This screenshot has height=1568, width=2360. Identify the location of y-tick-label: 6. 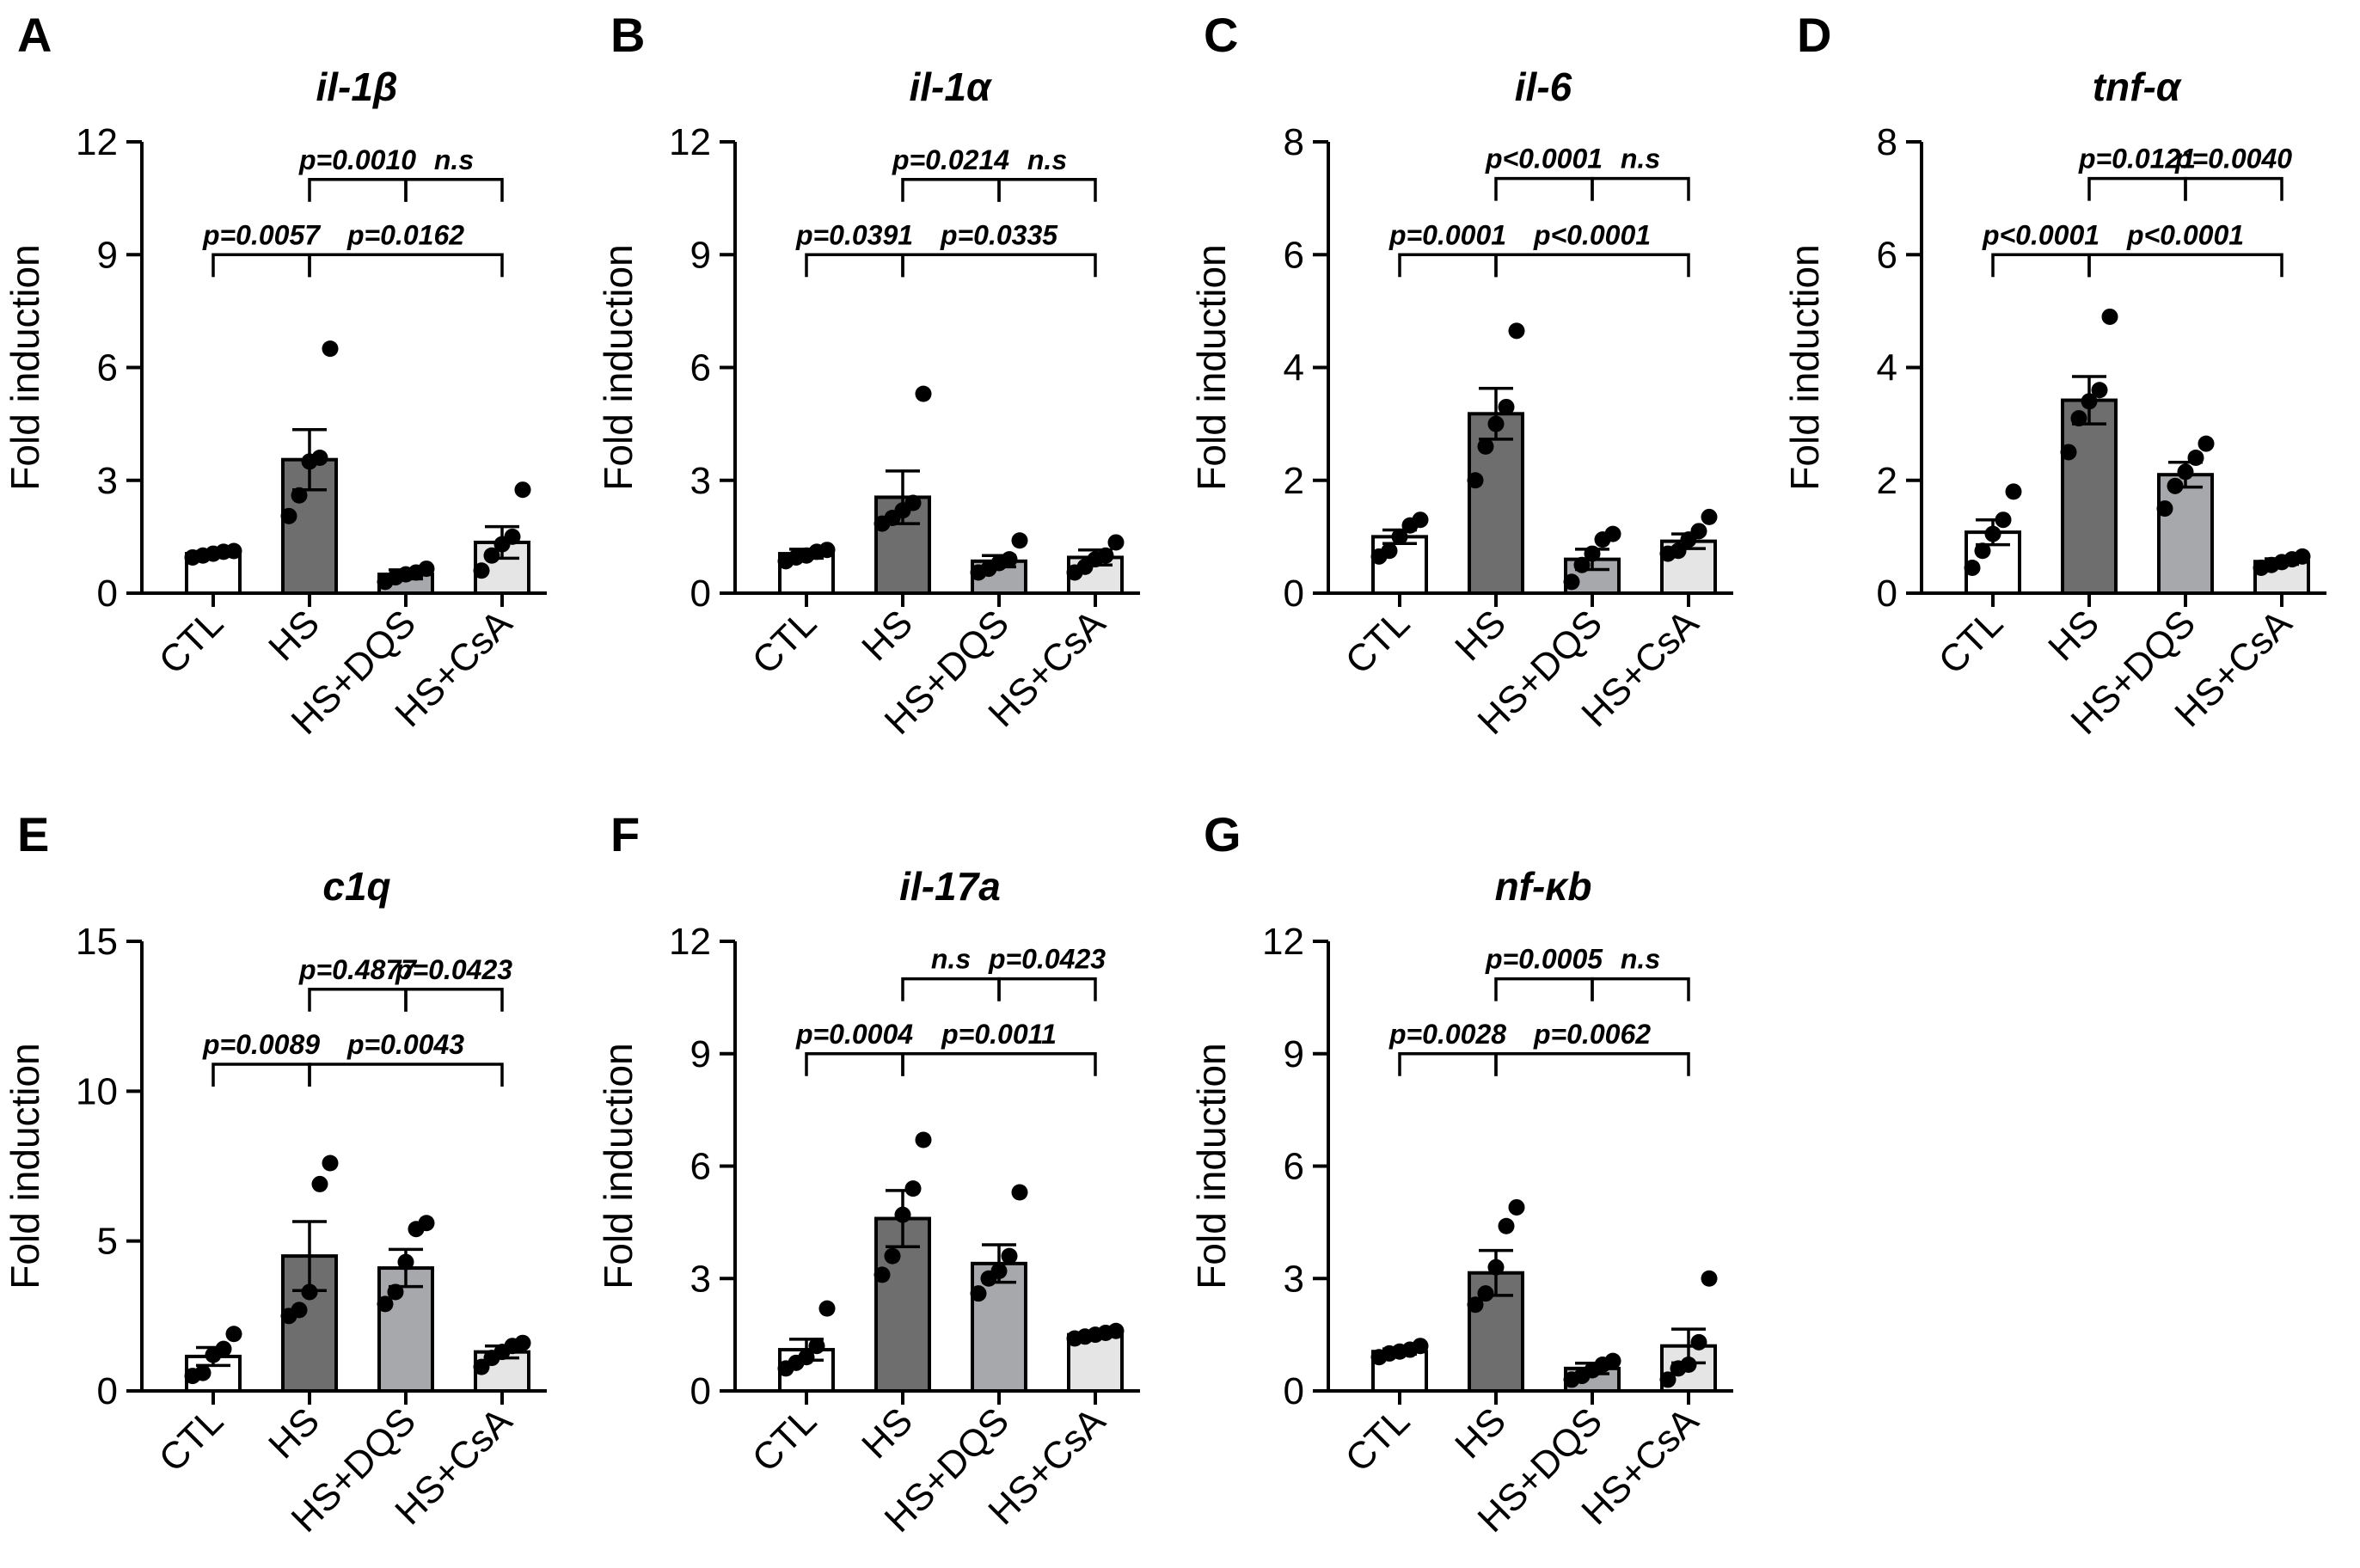
(700, 1167).